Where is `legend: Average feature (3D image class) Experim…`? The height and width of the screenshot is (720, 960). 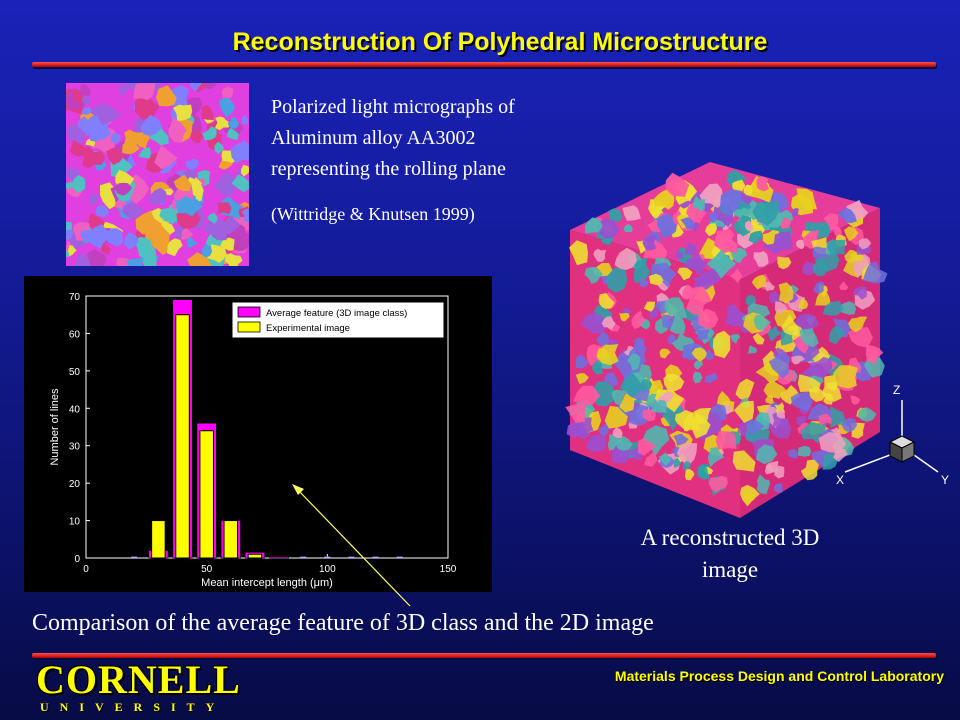 legend: Average feature (3D image class) Experim… is located at coordinates (338, 320).